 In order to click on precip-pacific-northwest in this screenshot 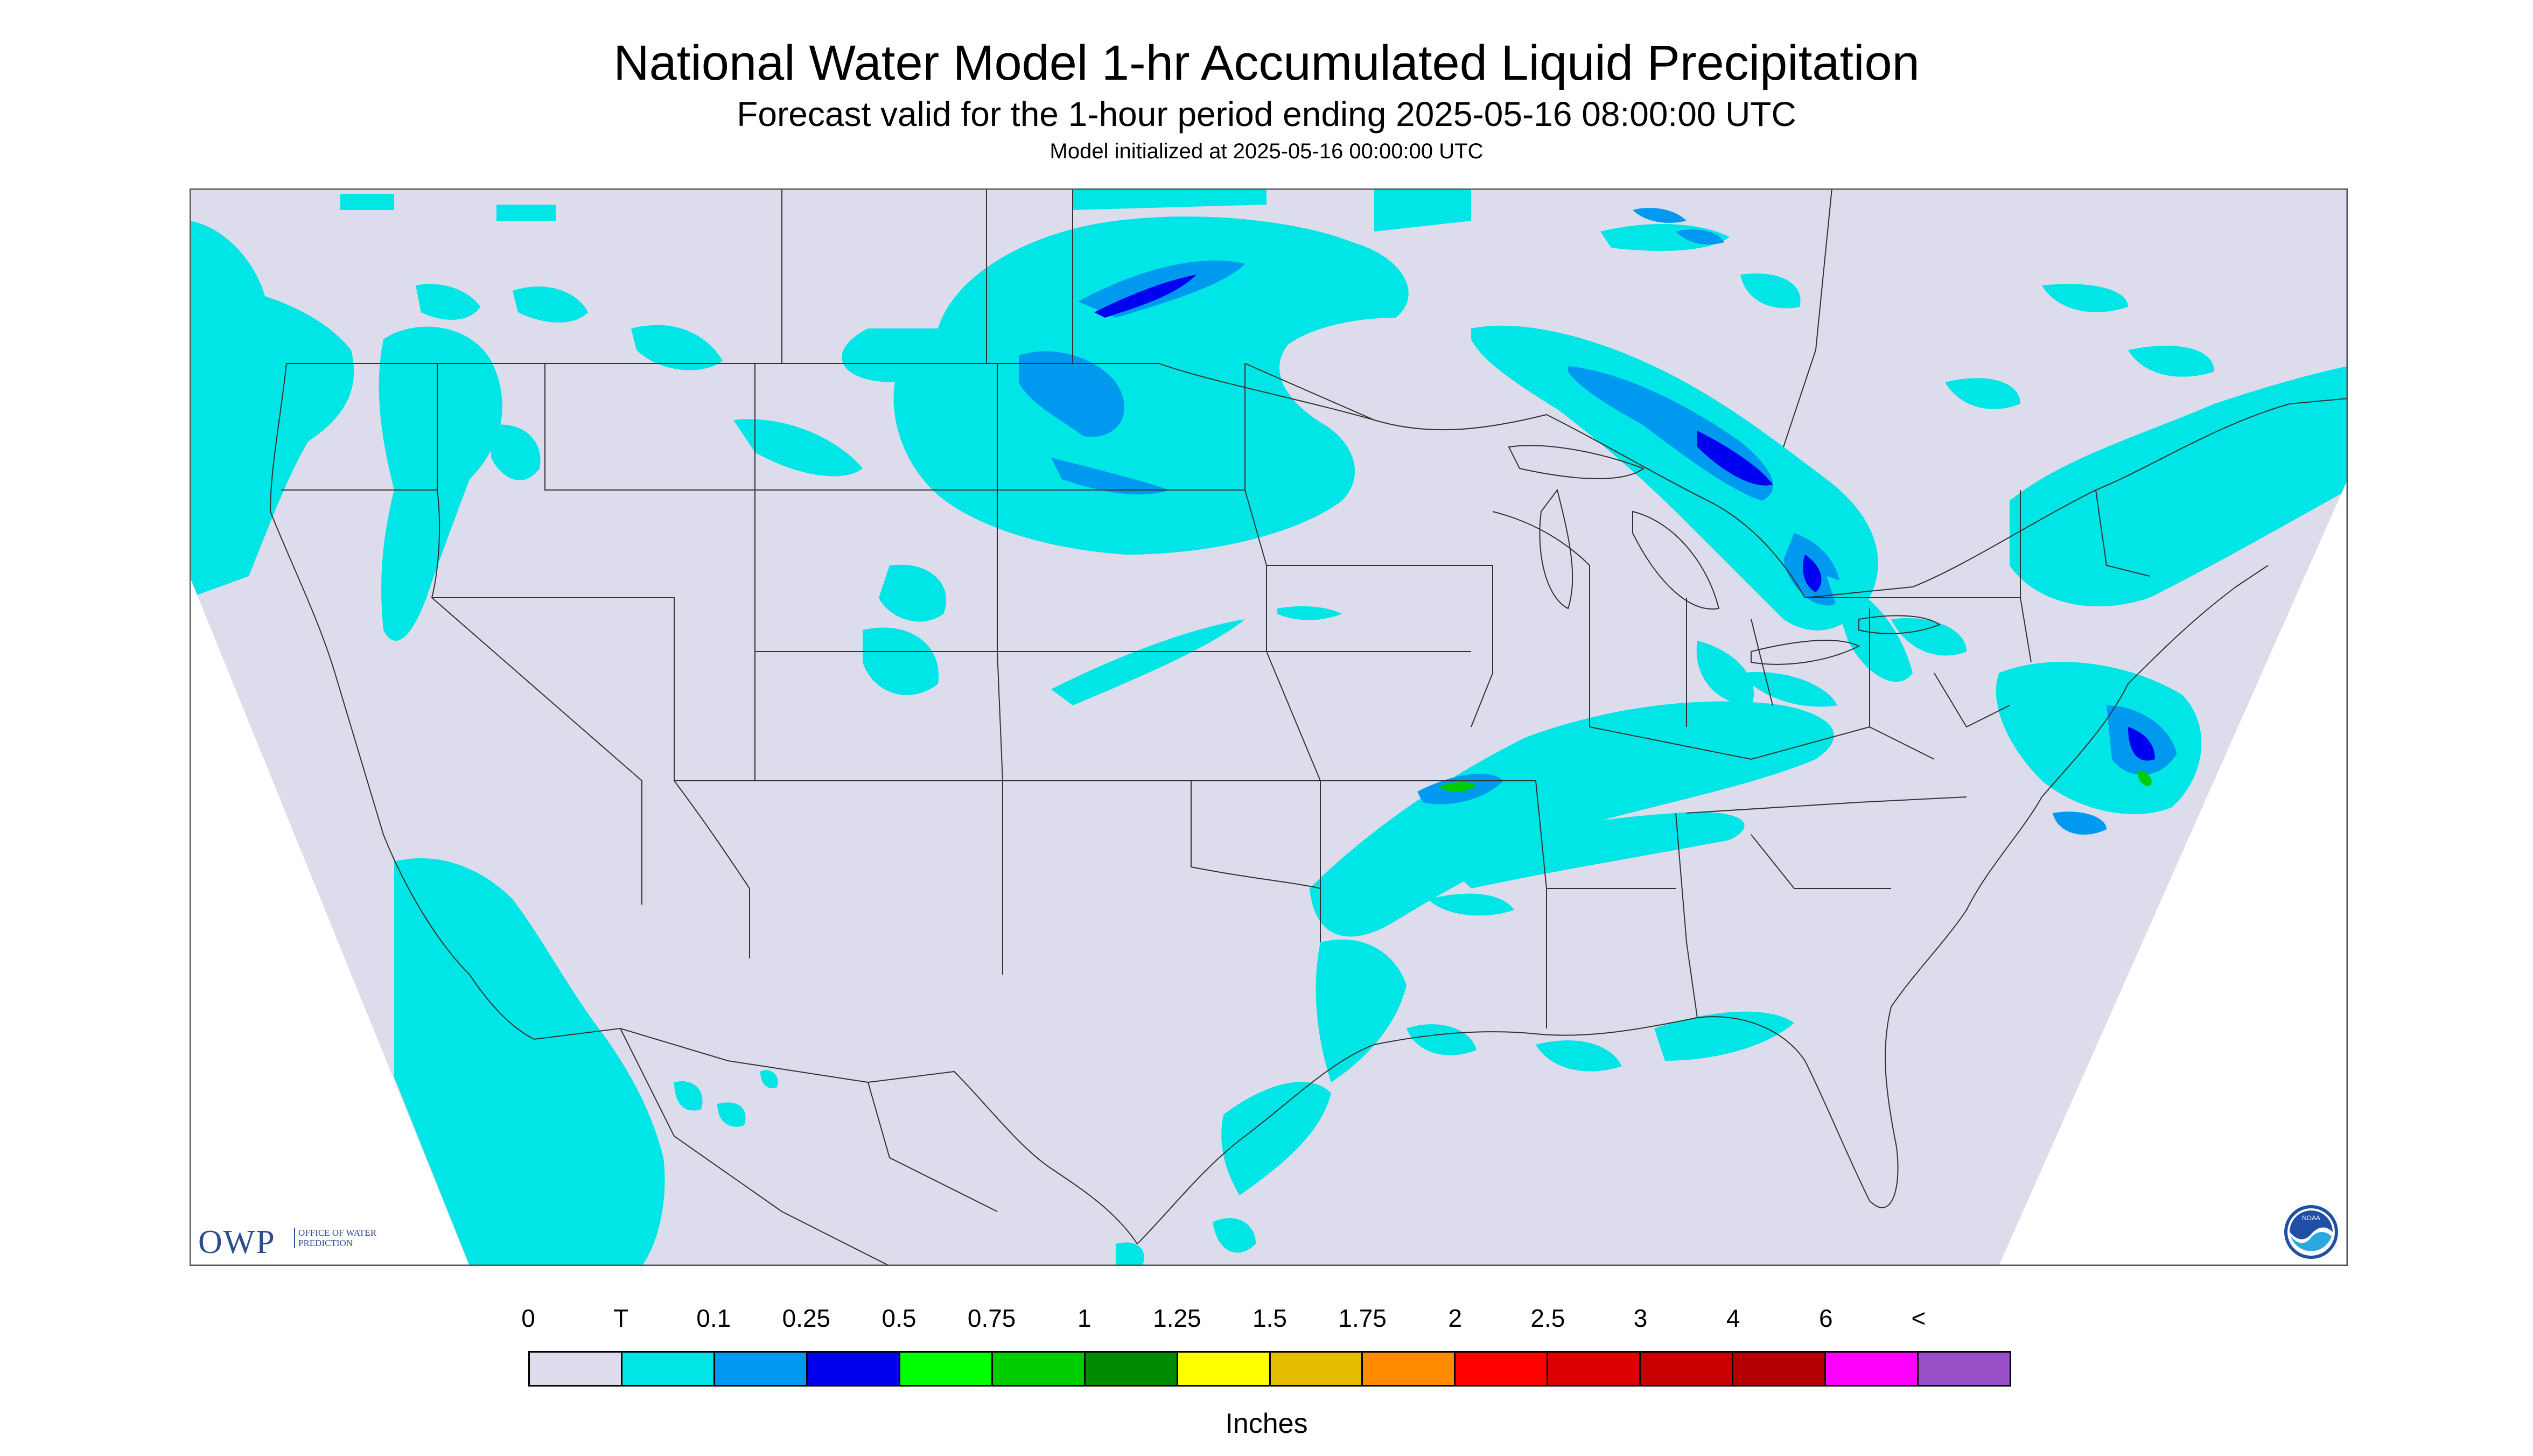, I will do `click(457, 417)`.